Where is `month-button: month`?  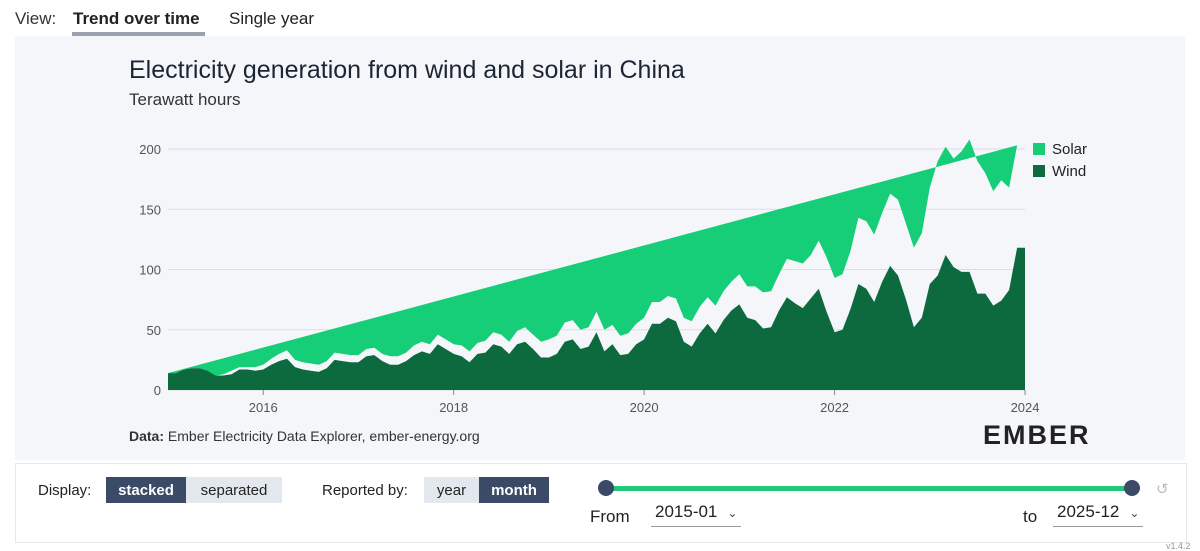
month-button: month is located at coordinates (514, 490).